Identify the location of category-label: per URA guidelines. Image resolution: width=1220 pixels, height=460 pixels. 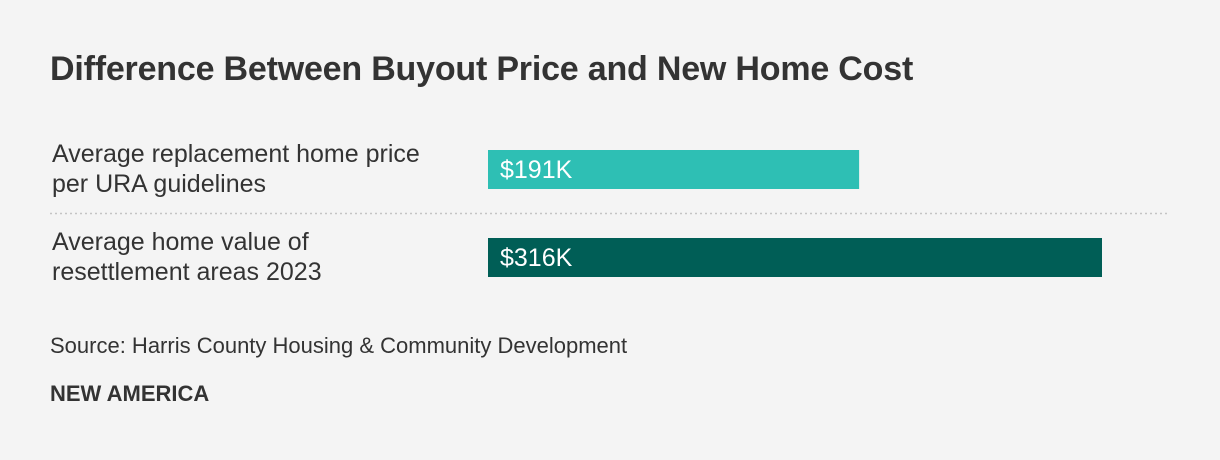
(159, 184).